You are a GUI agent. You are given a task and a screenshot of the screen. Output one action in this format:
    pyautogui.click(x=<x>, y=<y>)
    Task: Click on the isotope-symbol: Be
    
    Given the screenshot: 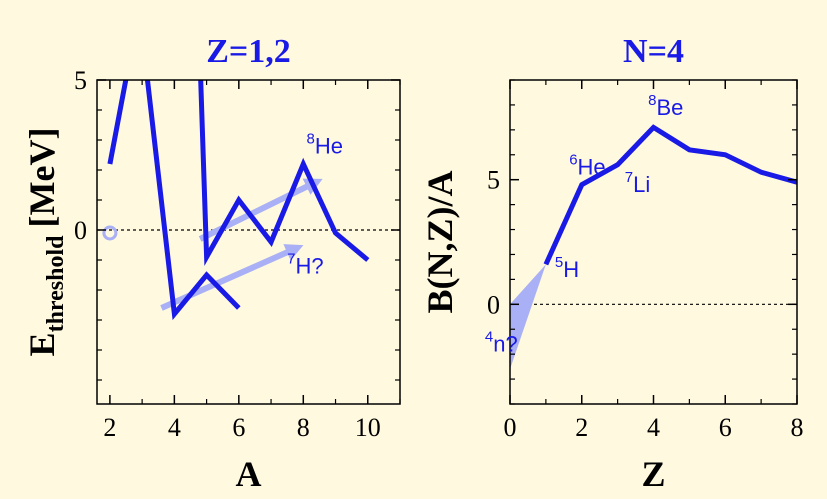 What is the action you would take?
    pyautogui.click(x=669, y=107)
    